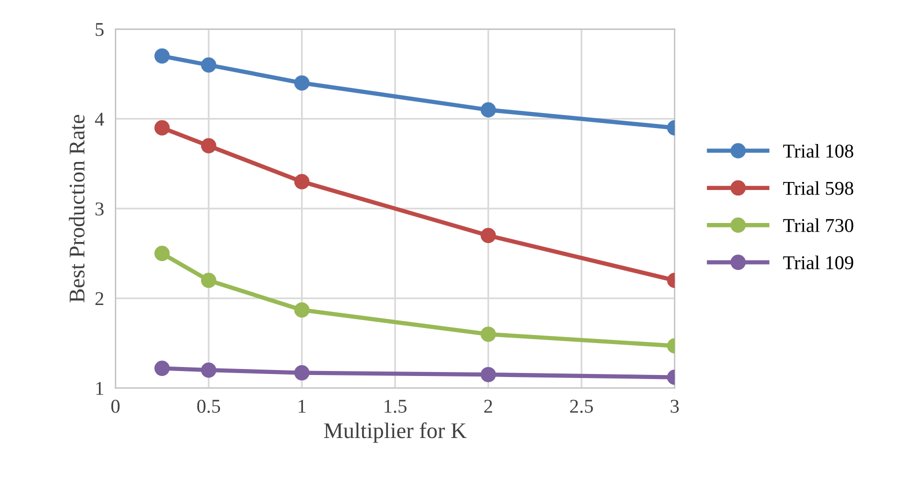  I want to click on legend-label: Trial 108, so click(818, 151).